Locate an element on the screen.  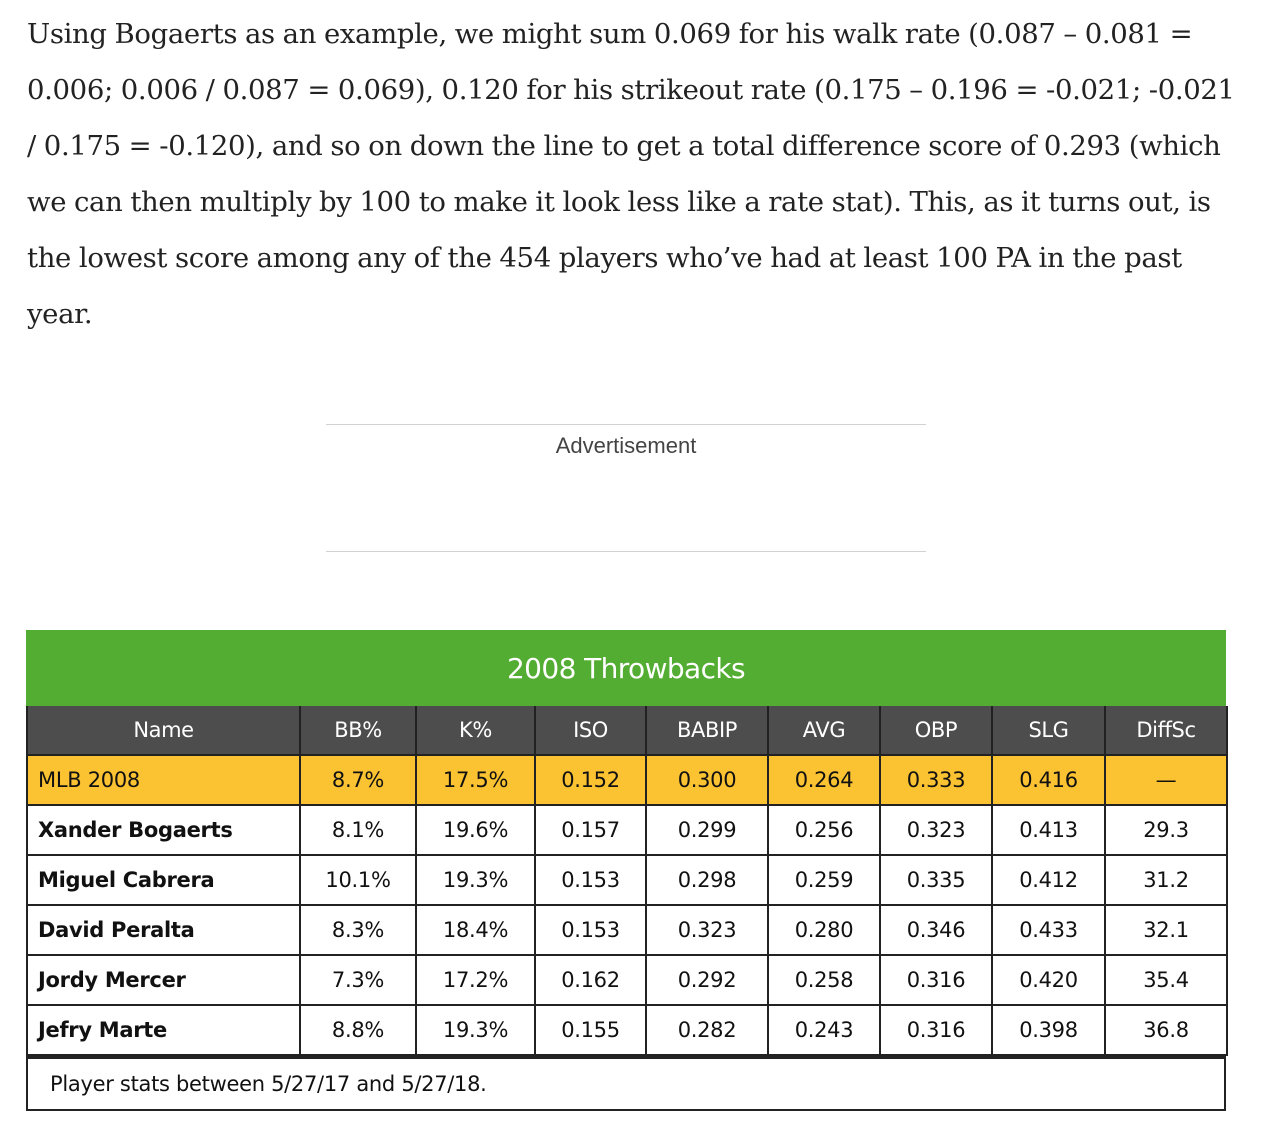
column-header-babip: BABIP is located at coordinates (707, 731).